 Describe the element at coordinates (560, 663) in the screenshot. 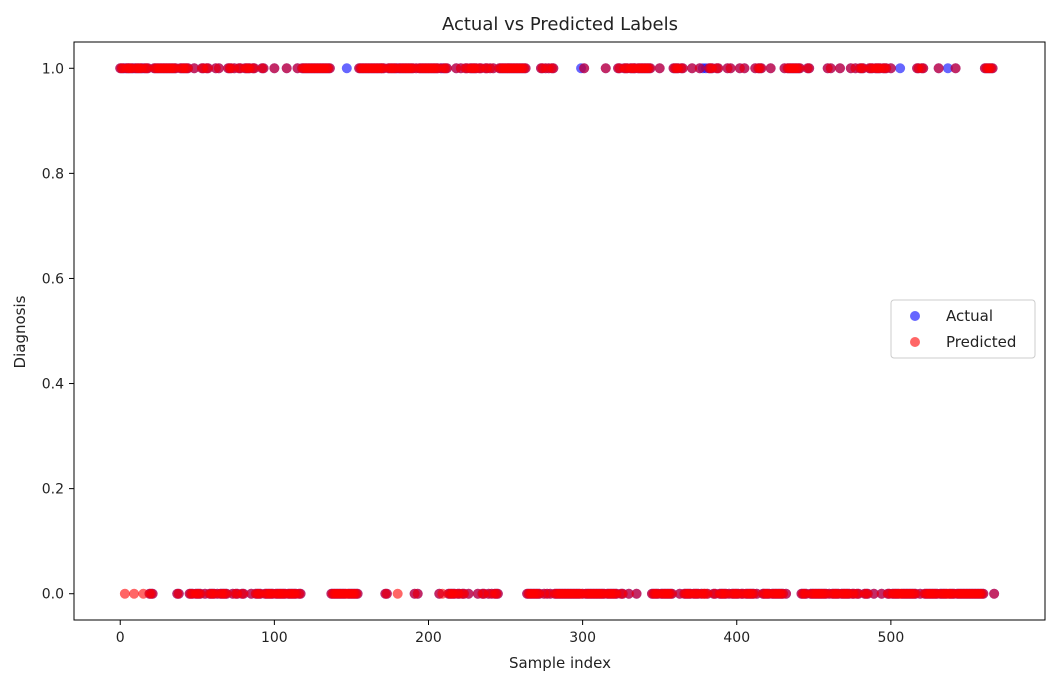

I see `x-axis-label: Sample index` at that location.